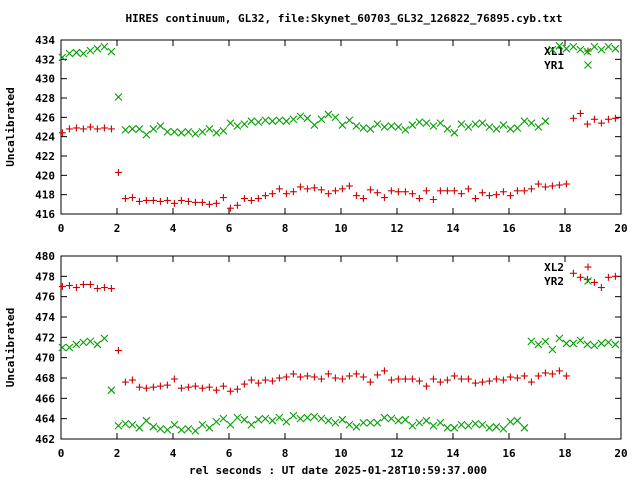 Image resolution: width=640 pixels, height=485 pixels. What do you see at coordinates (588, 65) in the screenshot?
I see `legend-marker-yr1` at bounding box center [588, 65].